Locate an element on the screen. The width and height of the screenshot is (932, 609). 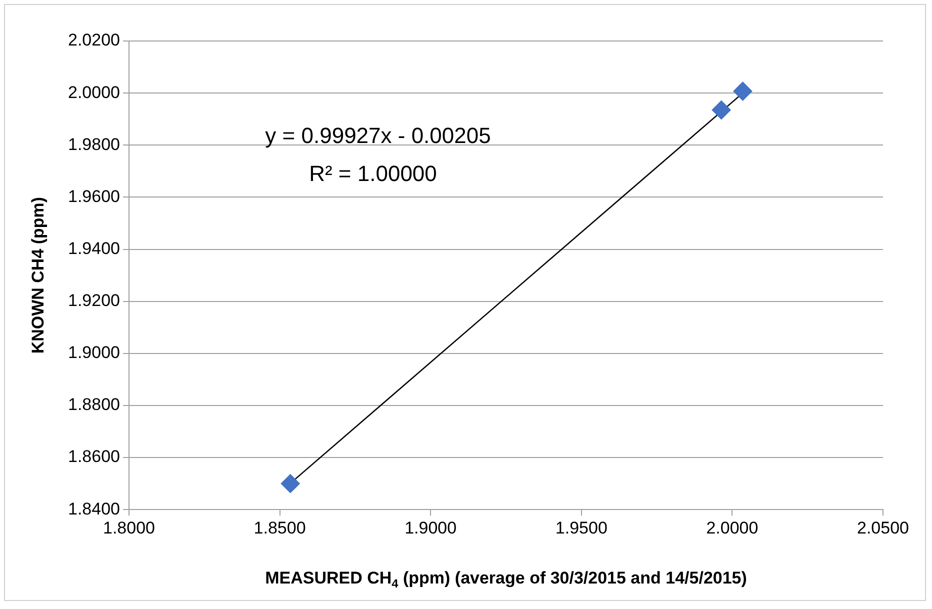
y-tick-label: 1.9400 is located at coordinates (94, 248).